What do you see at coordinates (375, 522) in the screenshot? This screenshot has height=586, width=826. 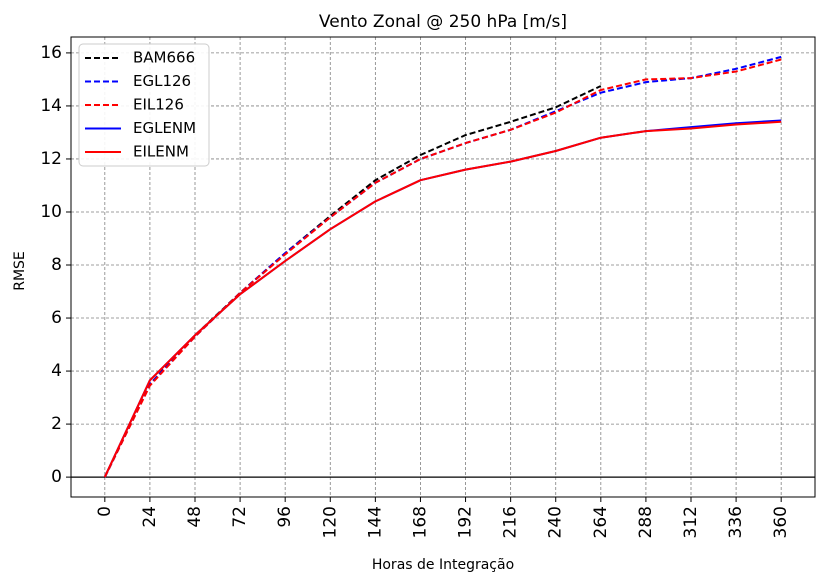 I see `x-tick-label: 144` at bounding box center [375, 522].